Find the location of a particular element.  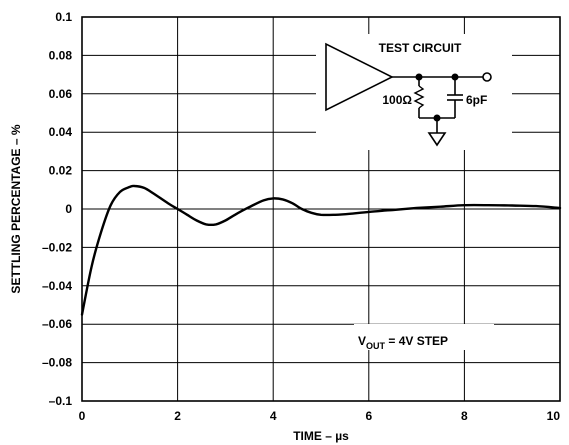

op-amp-triangle is located at coordinates (359, 77).